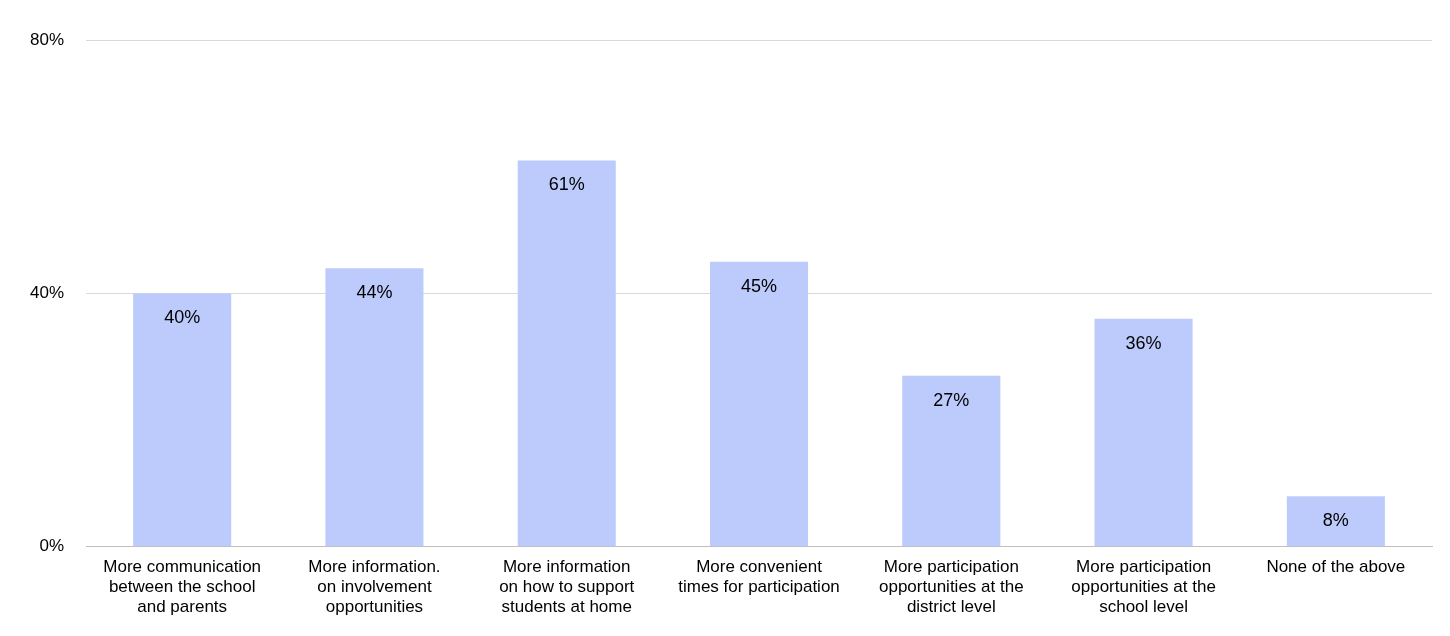 The image size is (1450, 636). I want to click on x-tick-label: More information. on involvement opportunities, so click(374, 586).